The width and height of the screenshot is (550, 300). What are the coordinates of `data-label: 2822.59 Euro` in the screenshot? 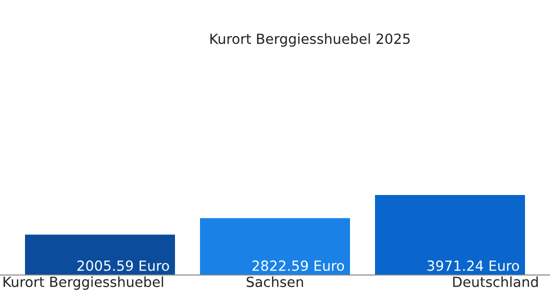 It's located at (298, 265).